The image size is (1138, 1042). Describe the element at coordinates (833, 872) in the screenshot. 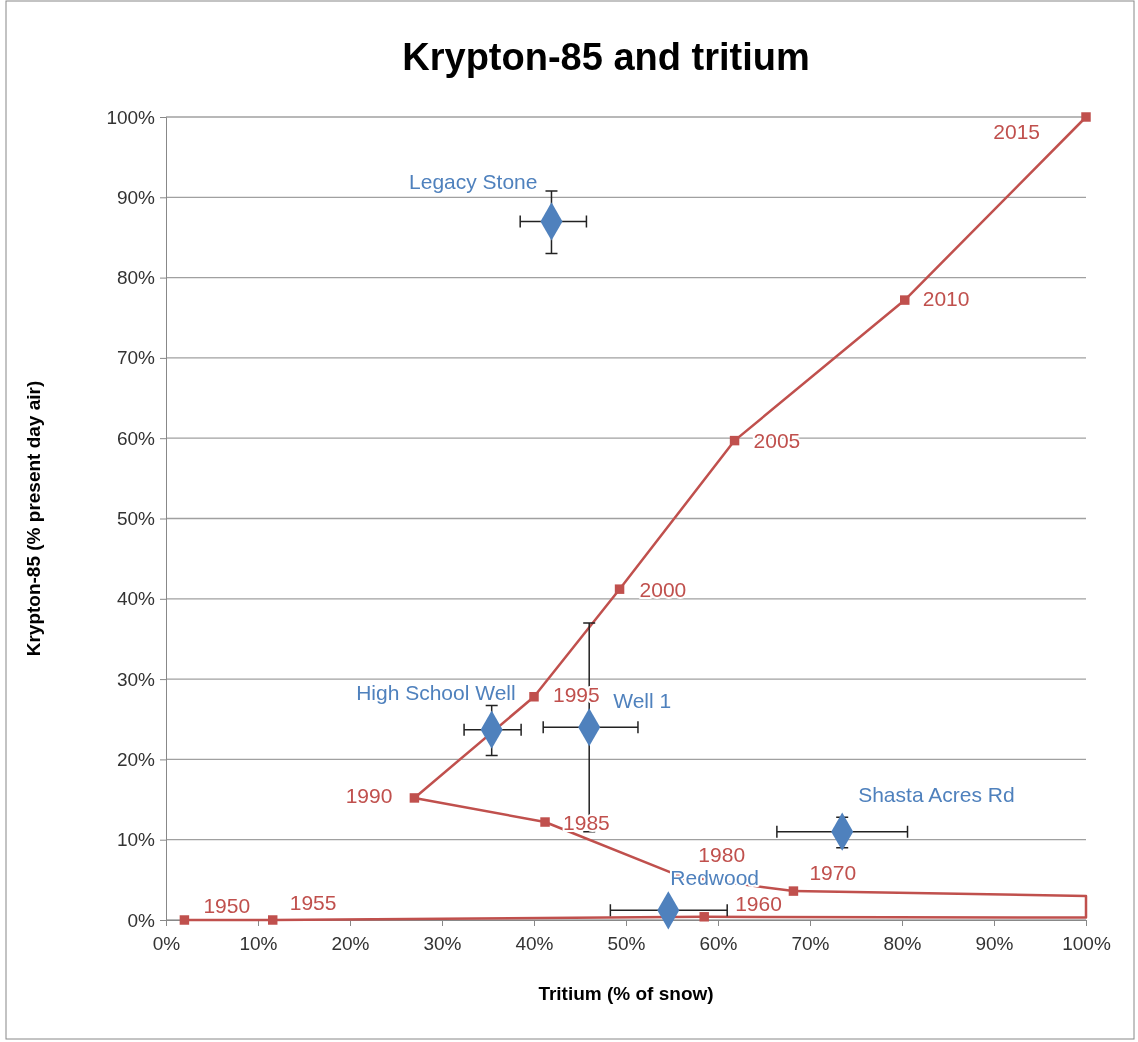

I see `annotation: 1970` at that location.